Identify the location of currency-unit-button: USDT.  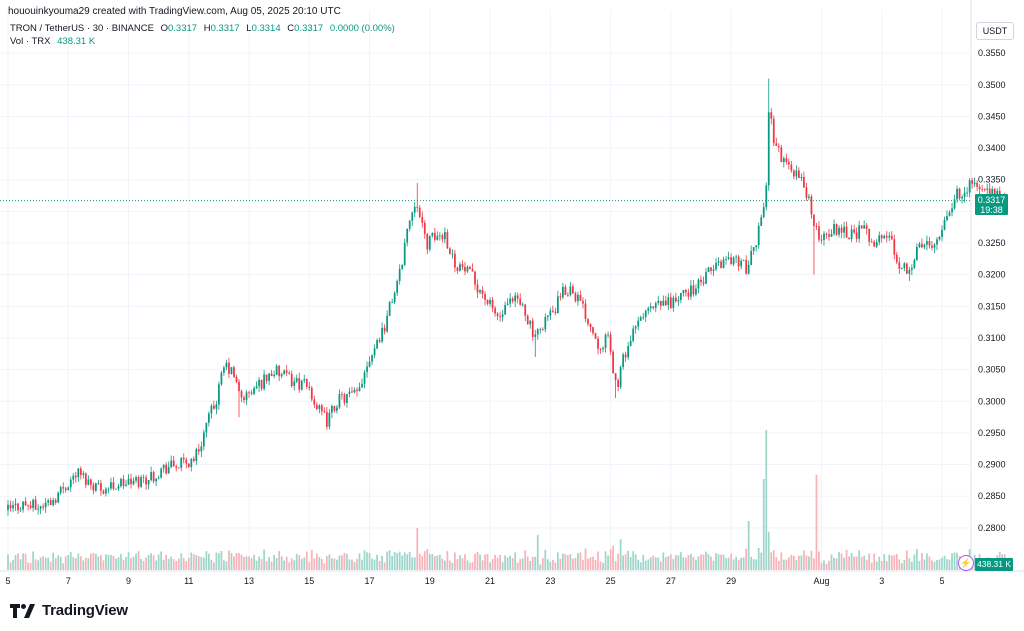
(995, 31).